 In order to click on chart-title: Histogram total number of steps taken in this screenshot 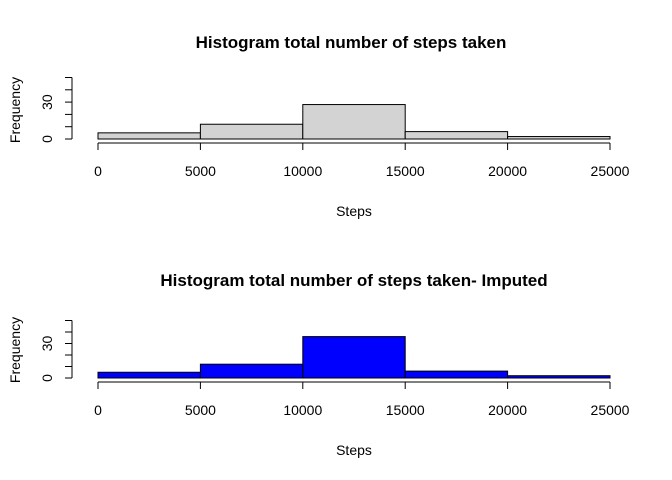, I will do `click(351, 42)`.